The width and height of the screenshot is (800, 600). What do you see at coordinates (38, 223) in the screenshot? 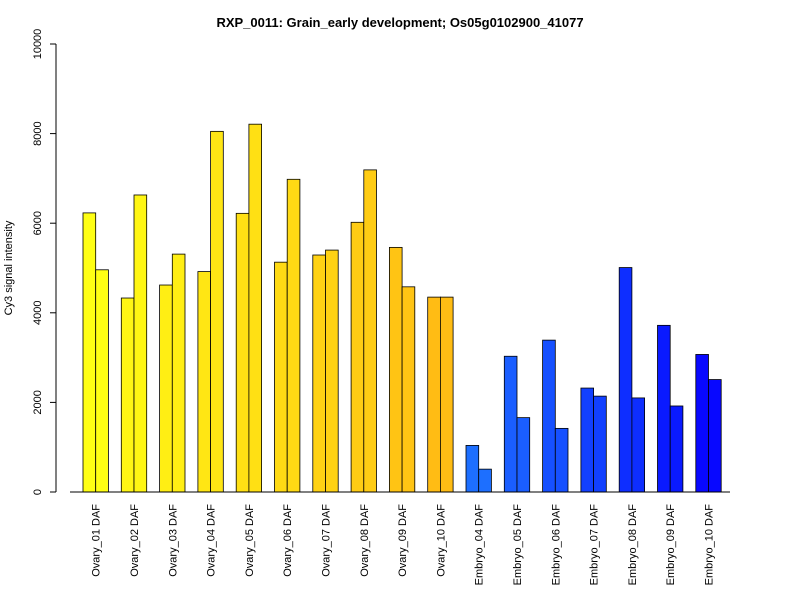
I see `y-tick-label: 6000` at bounding box center [38, 223].